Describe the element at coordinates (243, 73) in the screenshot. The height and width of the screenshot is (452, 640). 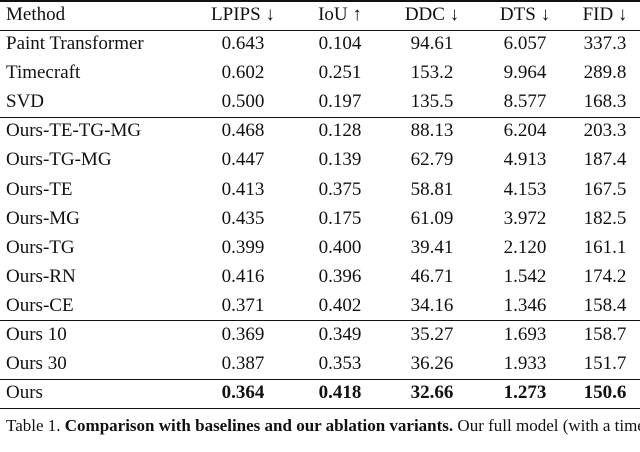
I see `value-cell: 0.602` at that location.